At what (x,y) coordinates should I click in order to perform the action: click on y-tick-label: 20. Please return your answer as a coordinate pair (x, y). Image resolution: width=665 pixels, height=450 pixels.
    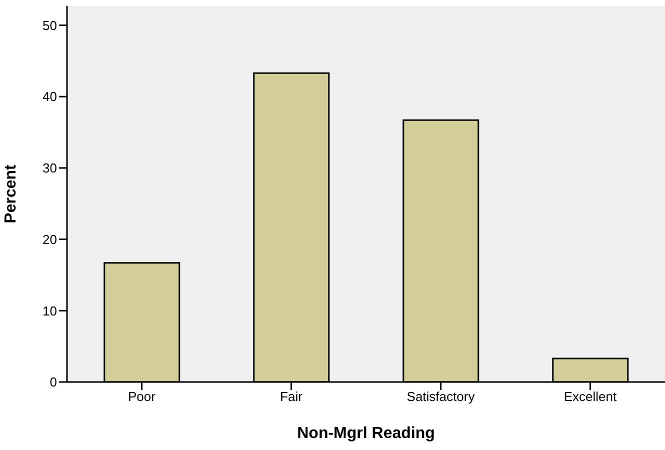
    Looking at the image, I should click on (49, 239).